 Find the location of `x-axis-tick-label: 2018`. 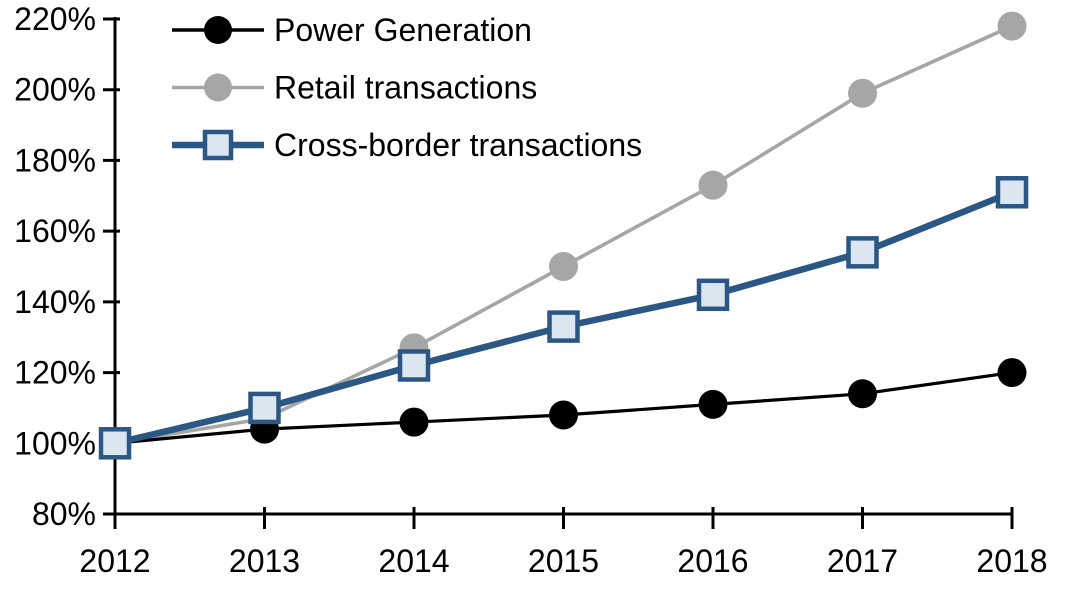

x-axis-tick-label: 2018 is located at coordinates (1011, 561).